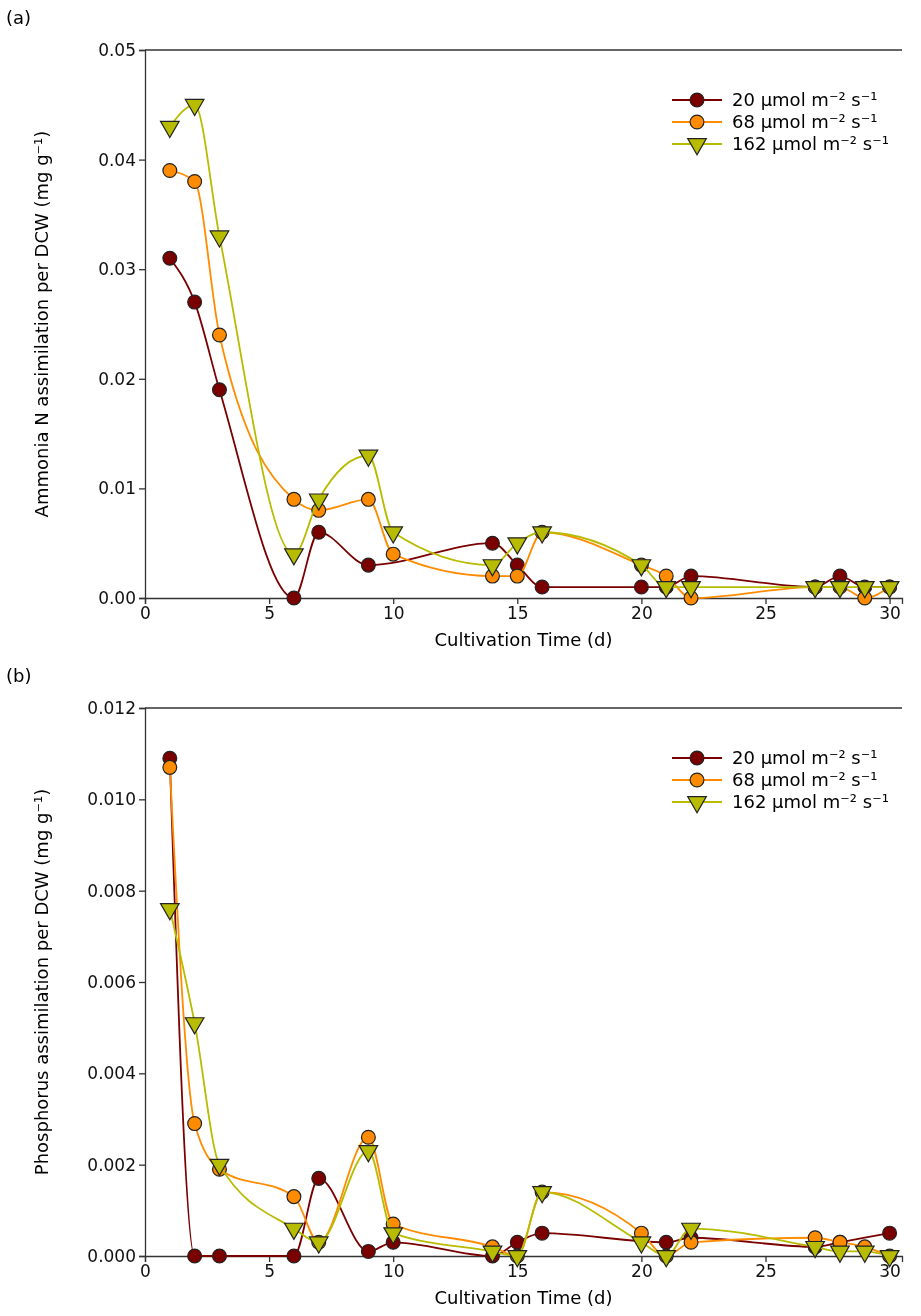 The height and width of the screenshot is (1316, 921). Describe the element at coordinates (111, 890) in the screenshot. I see `y-tick-label: 0.008` at that location.